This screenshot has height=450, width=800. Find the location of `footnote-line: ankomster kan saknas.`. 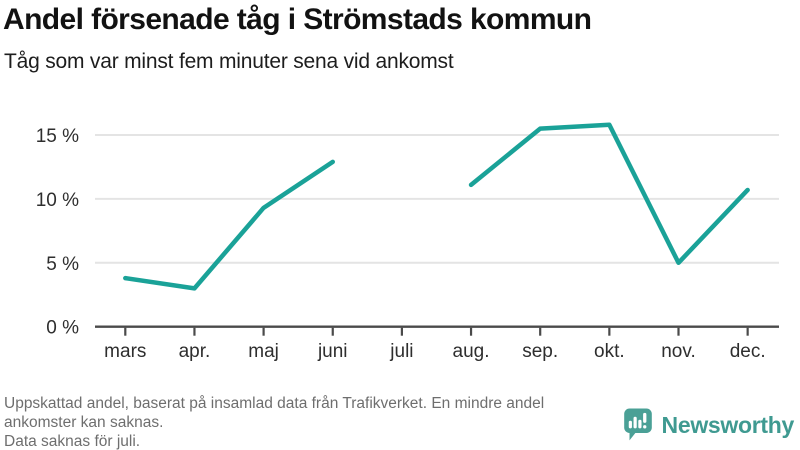

footnote-line: ankomster kan saknas. is located at coordinates (84, 422).